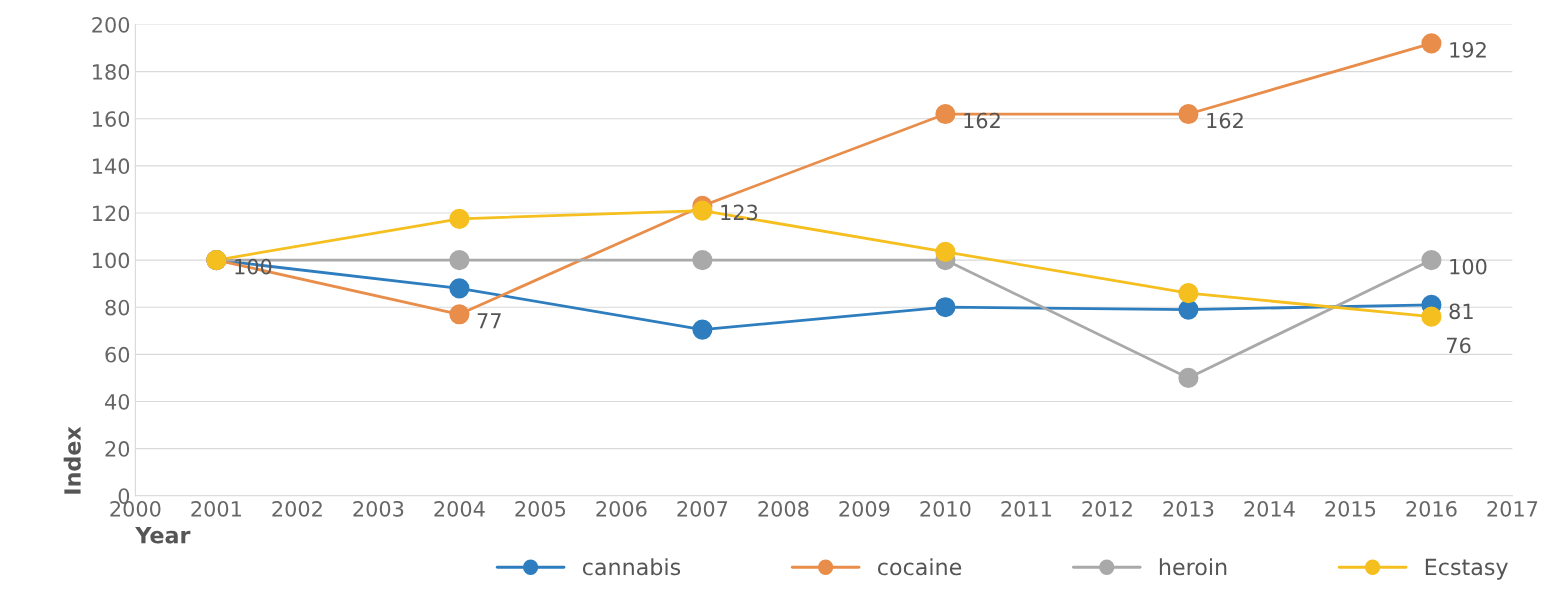 The width and height of the screenshot is (1556, 612). What do you see at coordinates (117, 354) in the screenshot?
I see `y-tick-label: 60` at bounding box center [117, 354].